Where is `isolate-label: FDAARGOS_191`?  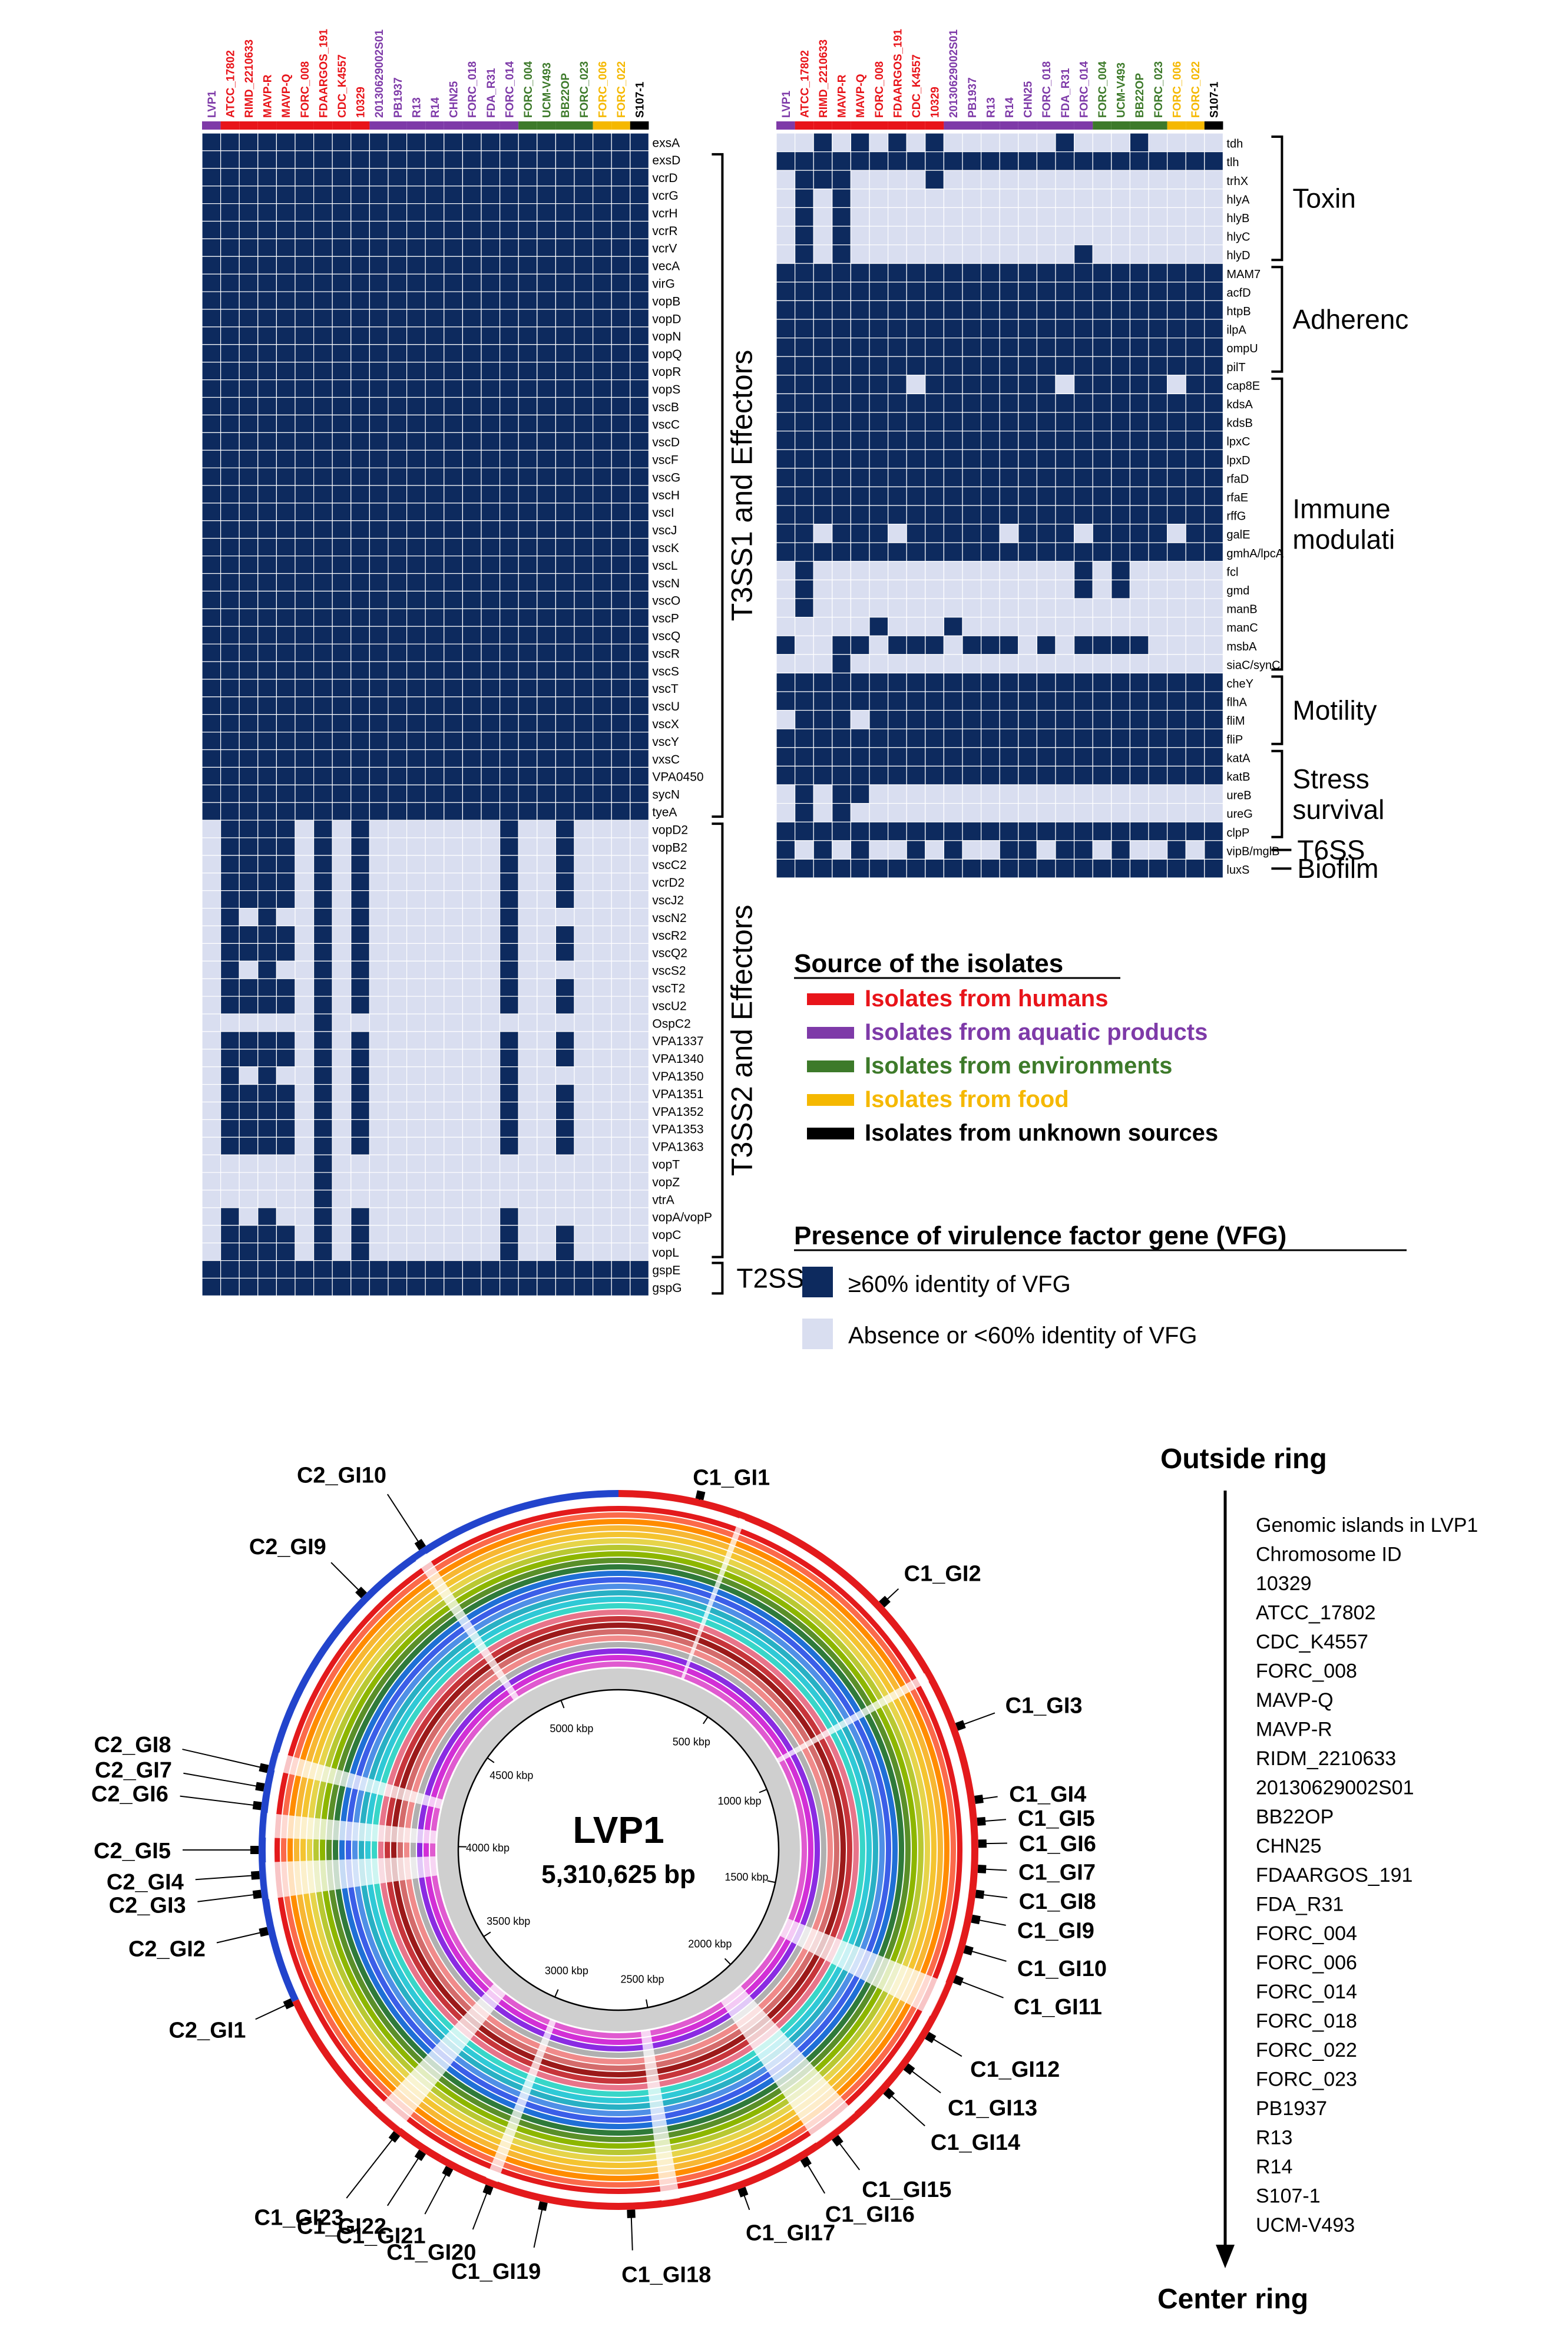
isolate-label: FDAARGOS_191 is located at coordinates (323, 73).